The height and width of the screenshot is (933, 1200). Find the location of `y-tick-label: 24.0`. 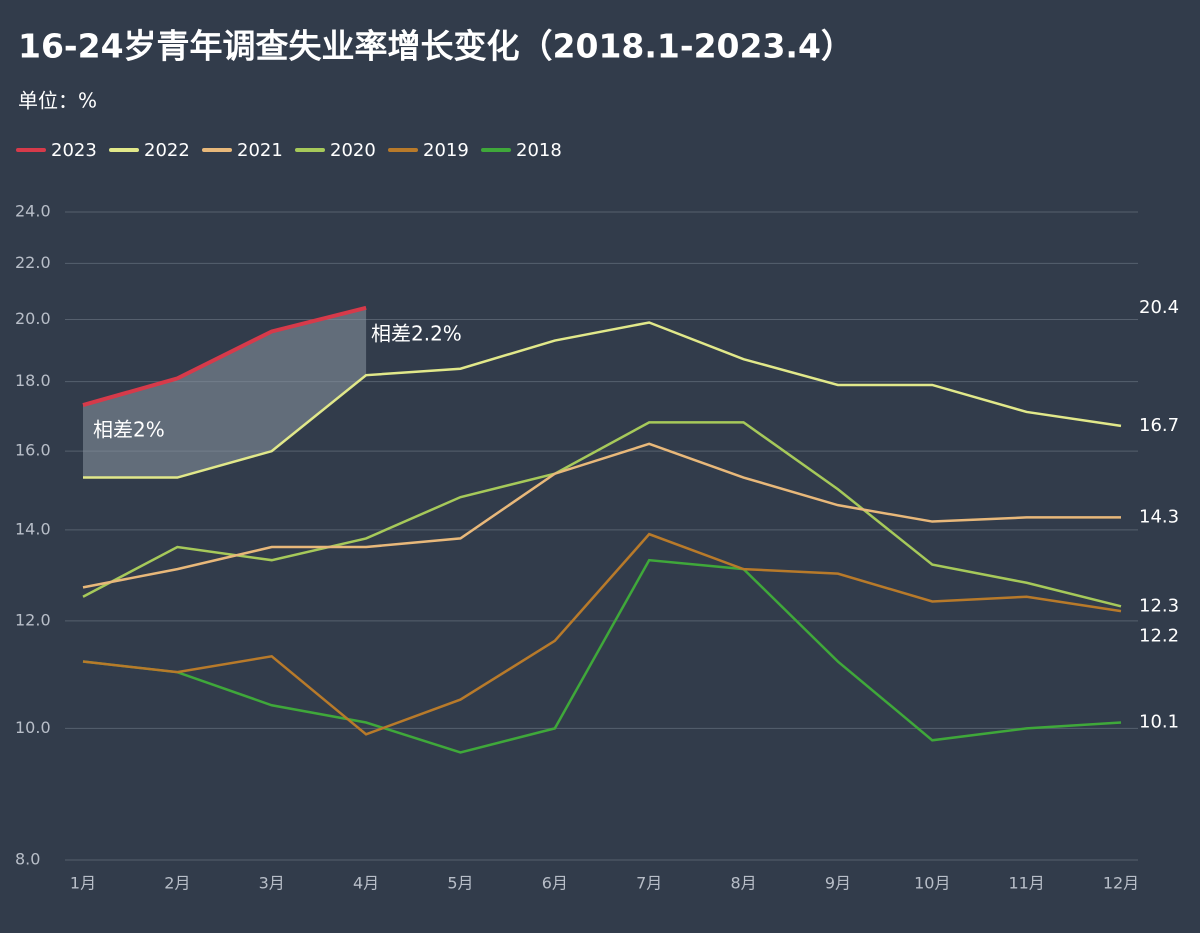

y-tick-label: 24.0 is located at coordinates (33, 211).